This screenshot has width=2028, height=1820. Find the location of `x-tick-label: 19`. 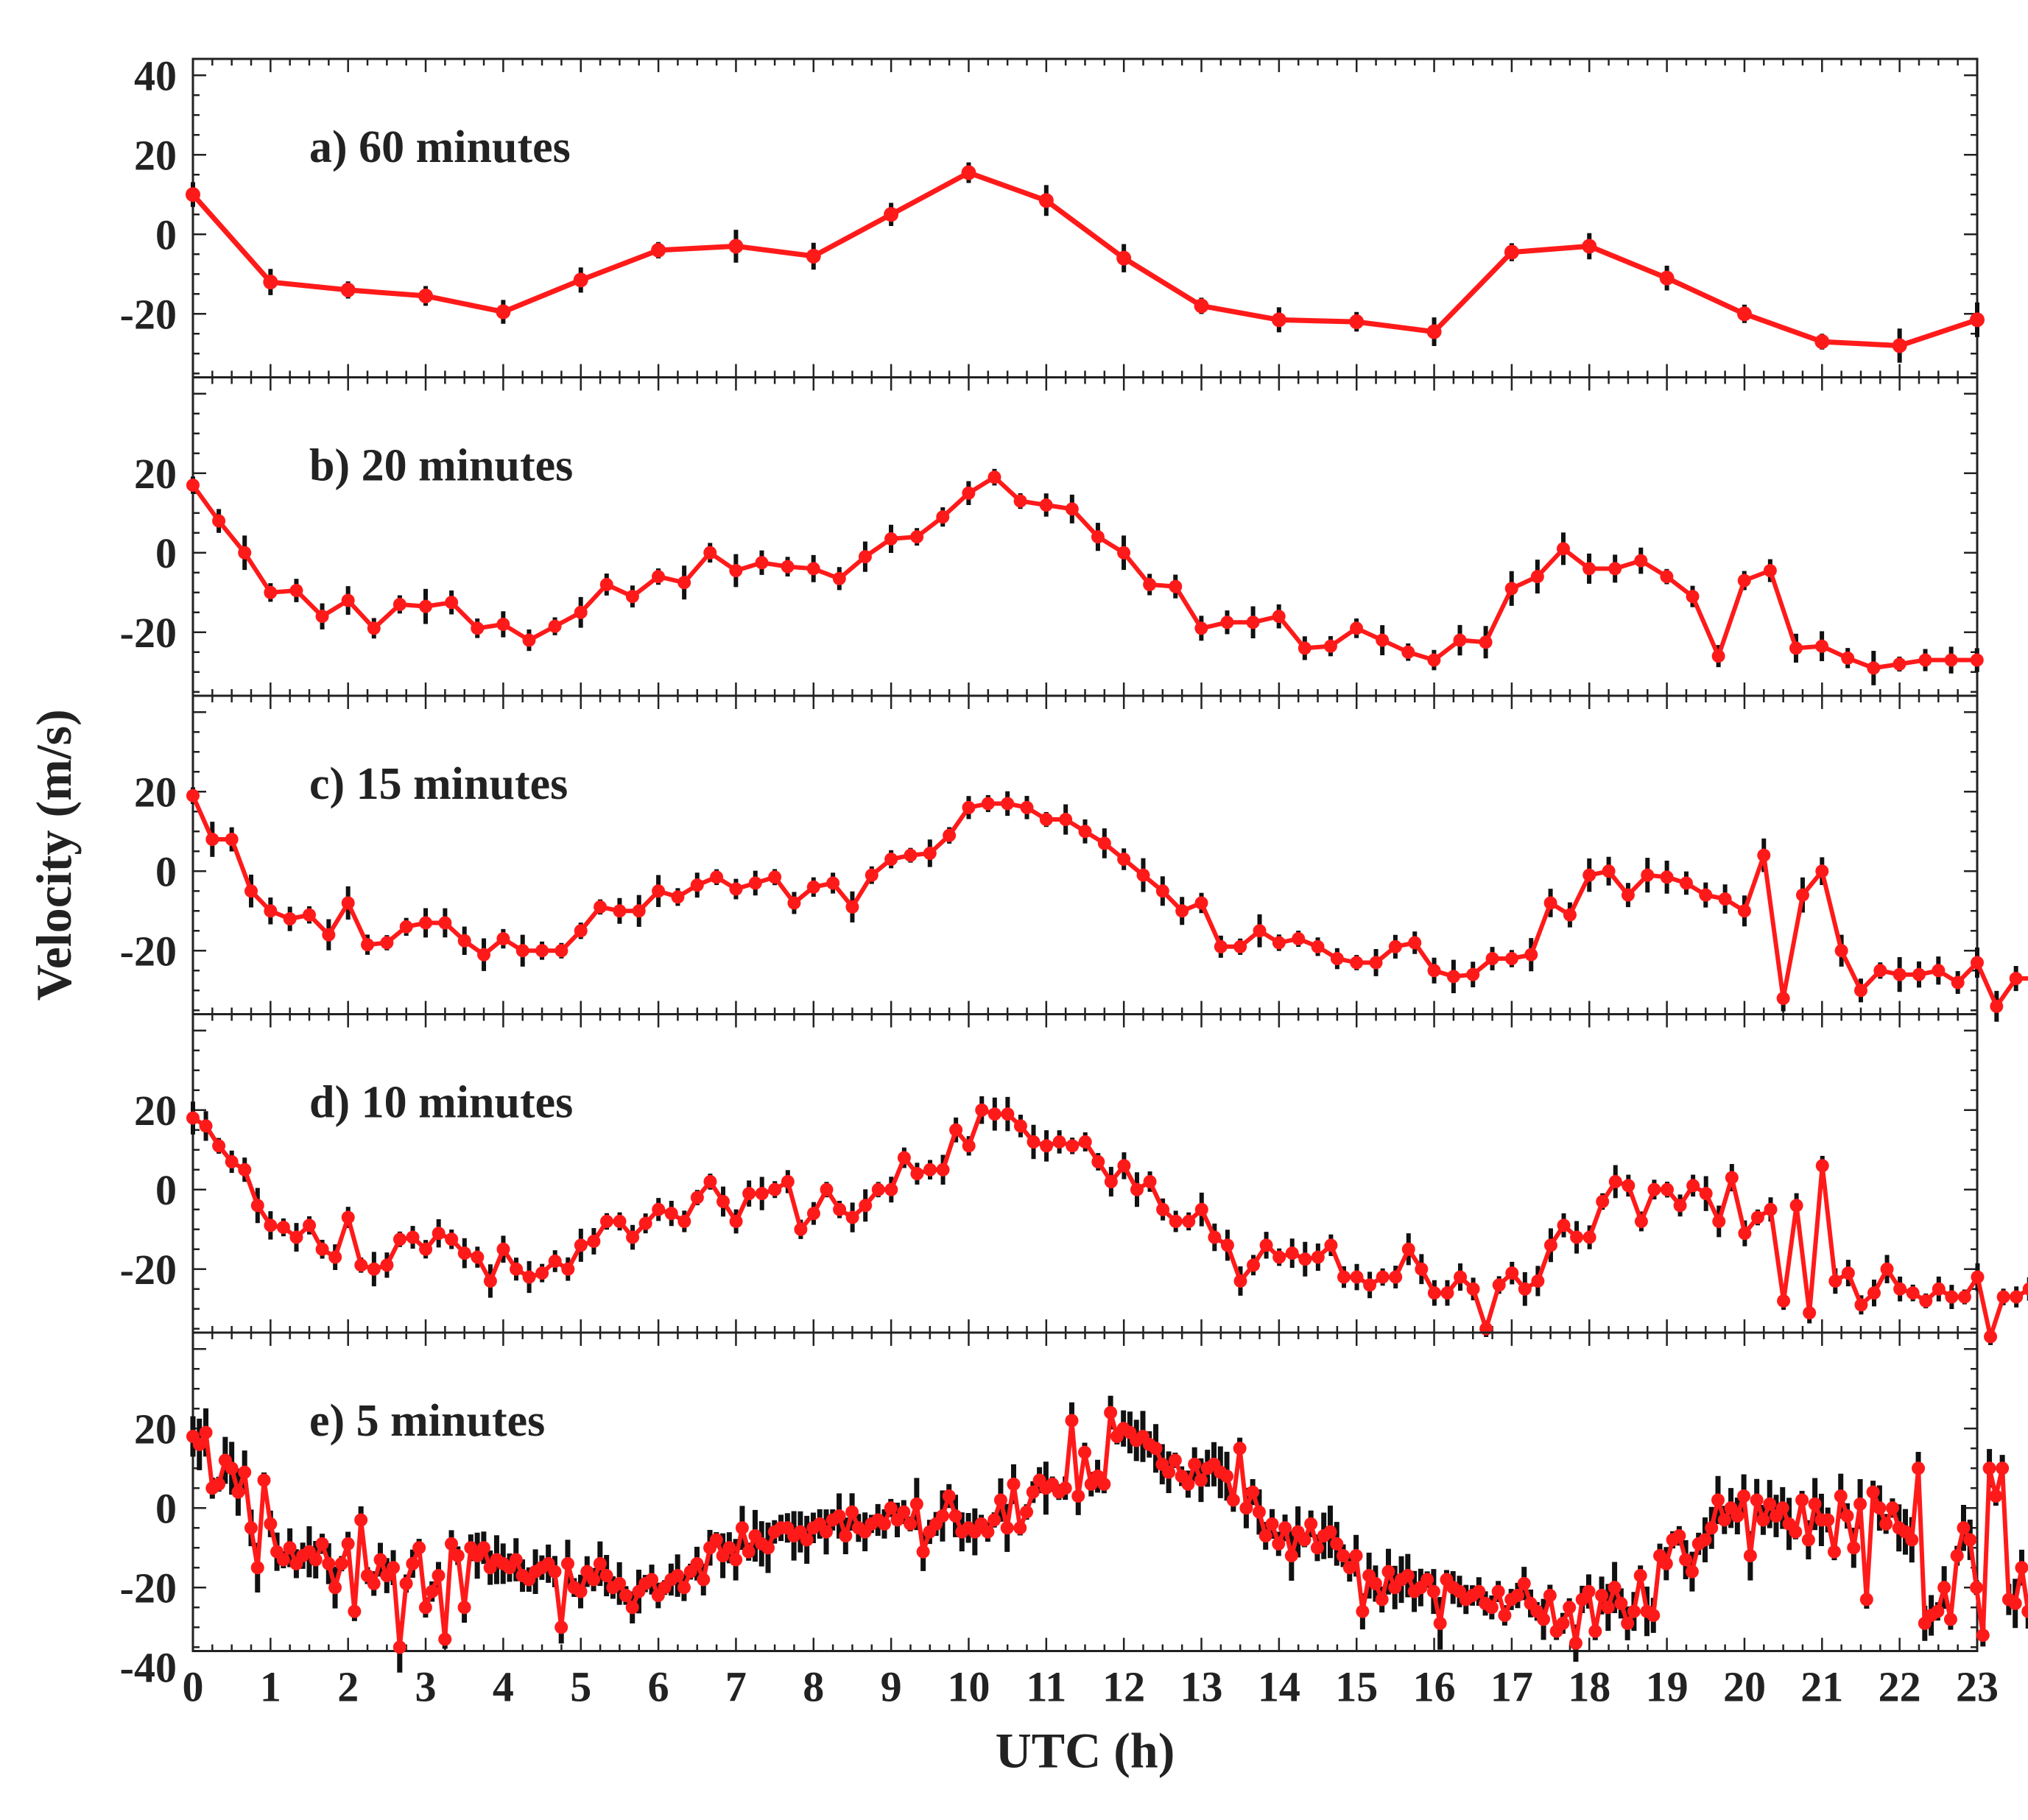

x-tick-label: 19 is located at coordinates (1667, 1687).